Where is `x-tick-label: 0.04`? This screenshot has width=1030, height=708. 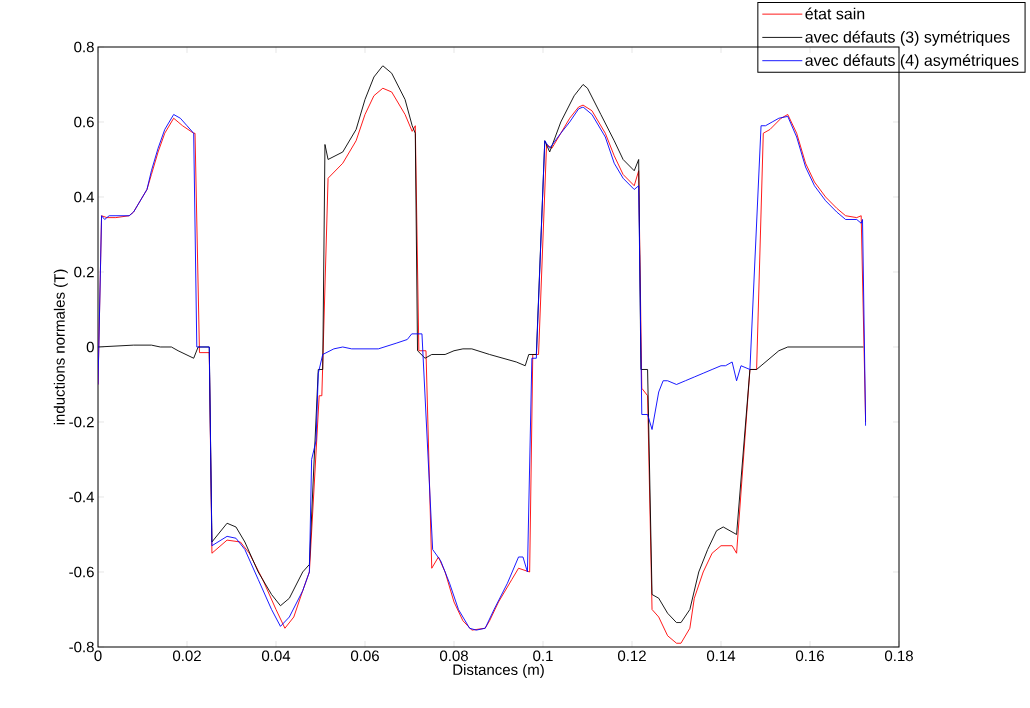
x-tick-label: 0.04 is located at coordinates (276, 656).